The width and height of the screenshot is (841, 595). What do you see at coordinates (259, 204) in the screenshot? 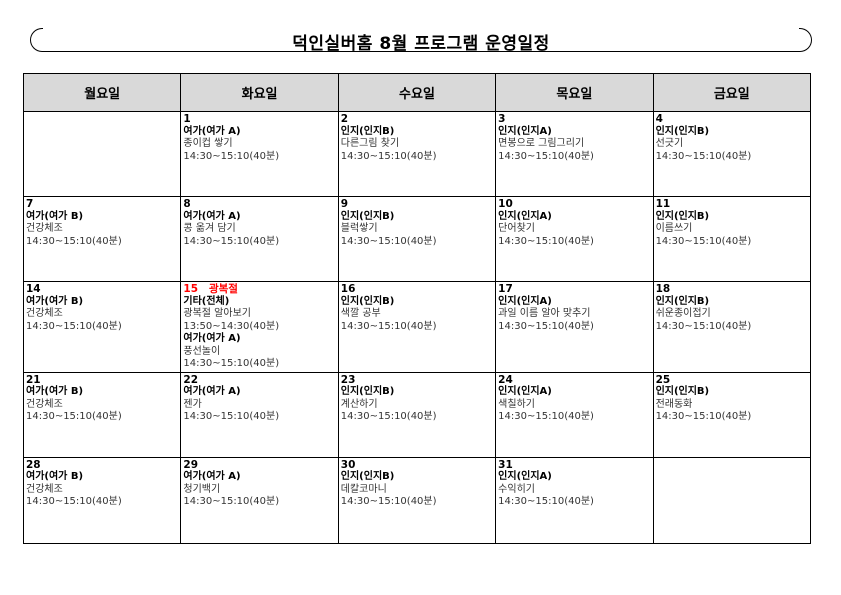
I see `date-label: 8` at bounding box center [259, 204].